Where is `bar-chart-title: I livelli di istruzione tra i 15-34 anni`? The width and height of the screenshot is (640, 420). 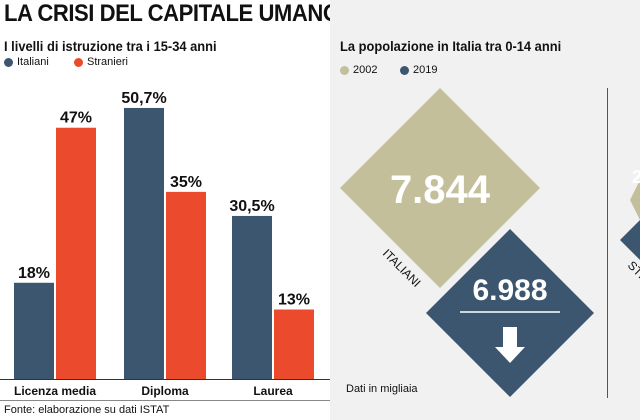
bar-chart-title: I livelli di istruzione tra i 15-34 anni is located at coordinates (110, 46).